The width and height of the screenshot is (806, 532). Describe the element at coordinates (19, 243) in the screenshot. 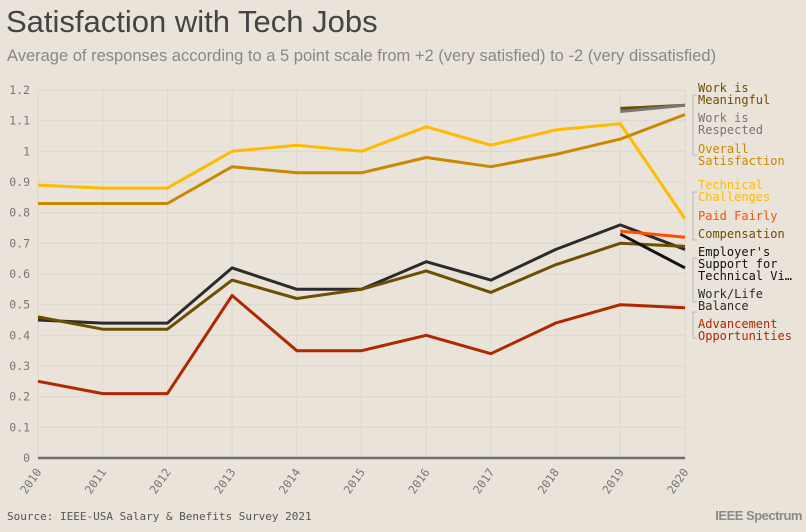

I see `y-tick-label: 0.7` at that location.